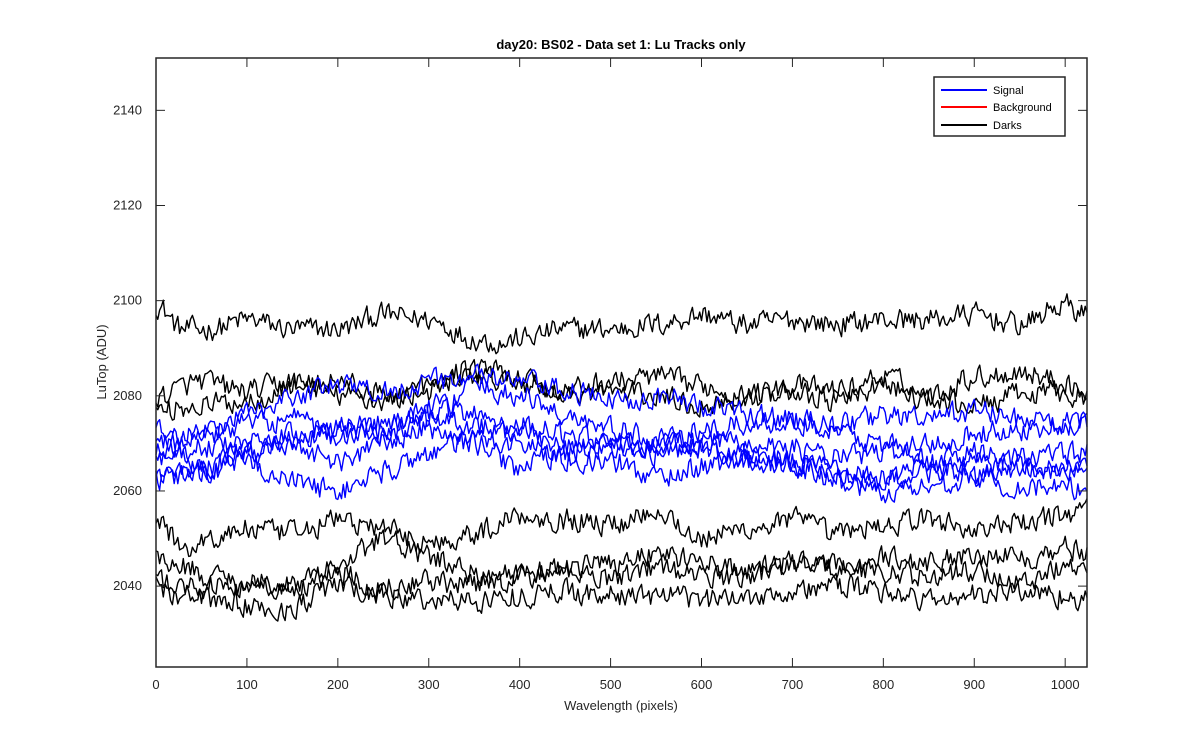  Describe the element at coordinates (1065, 684) in the screenshot. I see `x-tick-label: 1000` at that location.